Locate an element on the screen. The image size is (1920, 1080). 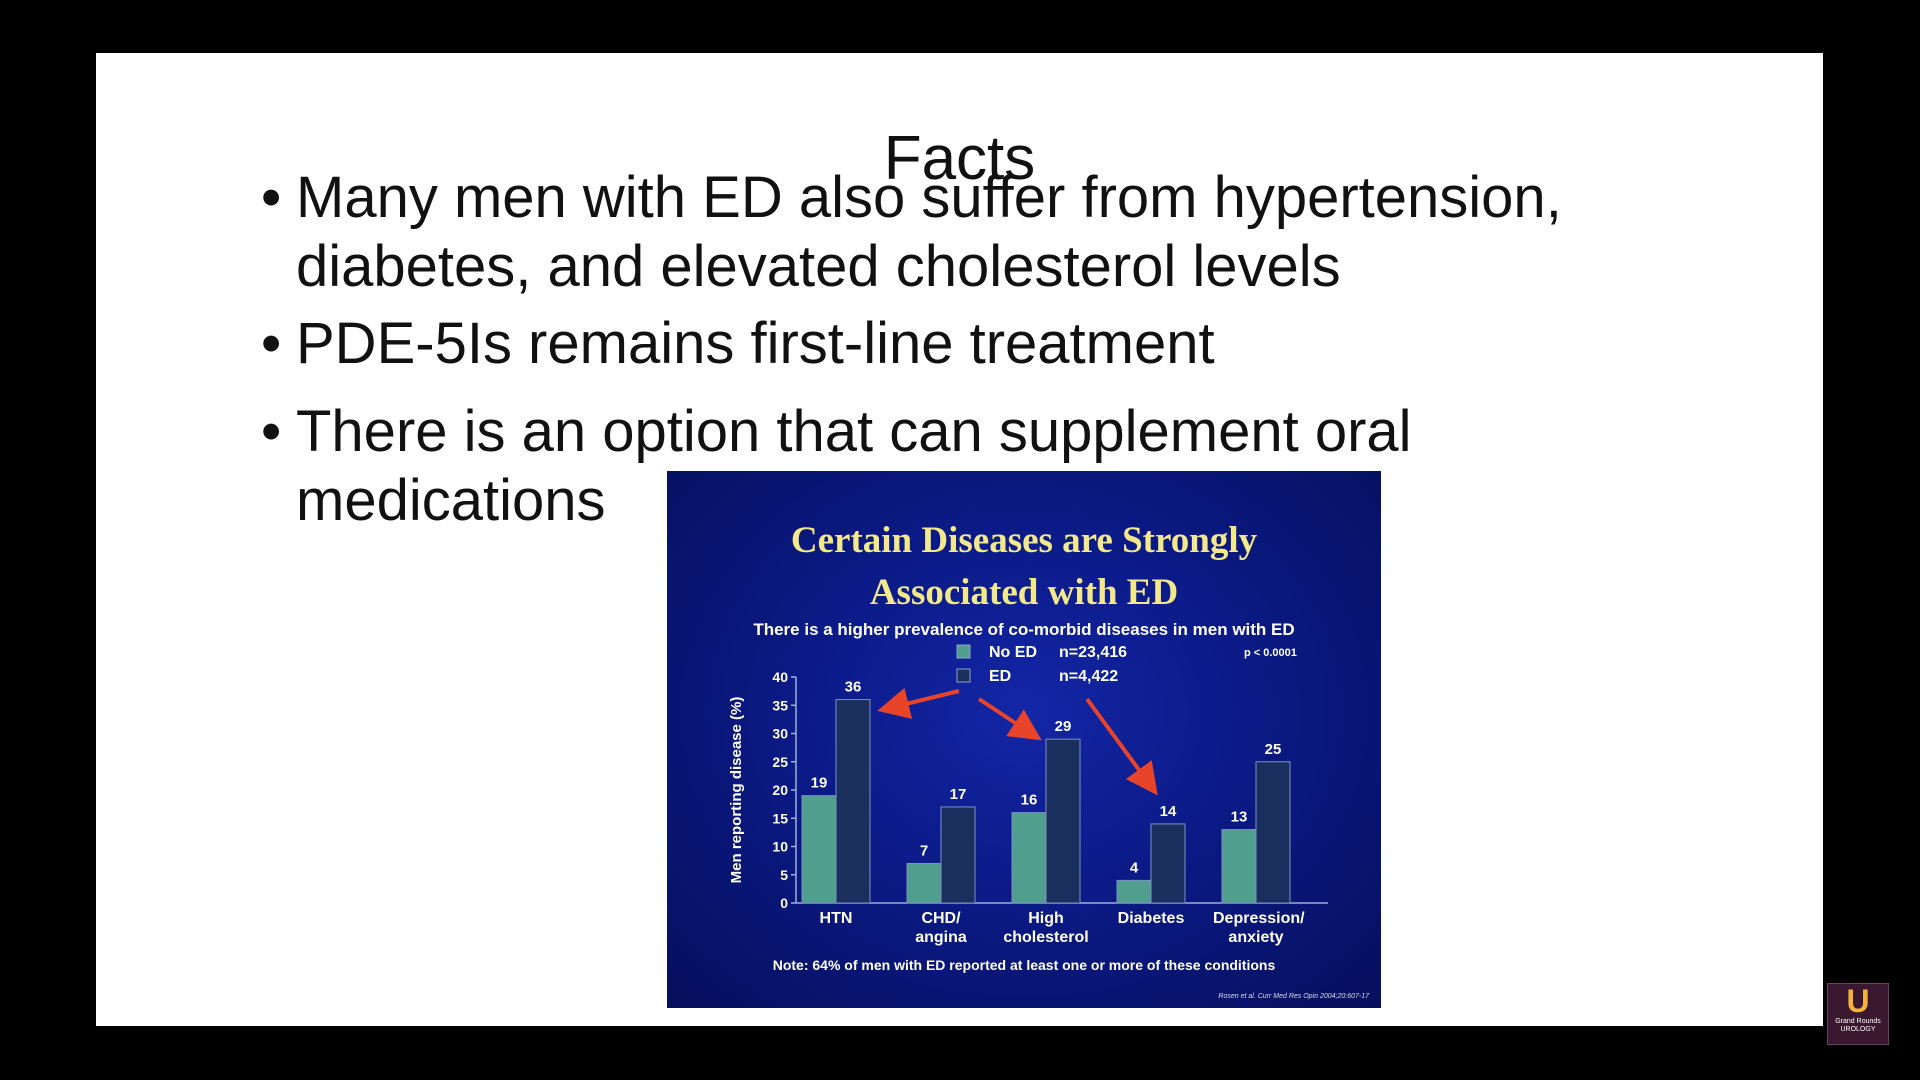
data-label: 7 is located at coordinates (924, 850).